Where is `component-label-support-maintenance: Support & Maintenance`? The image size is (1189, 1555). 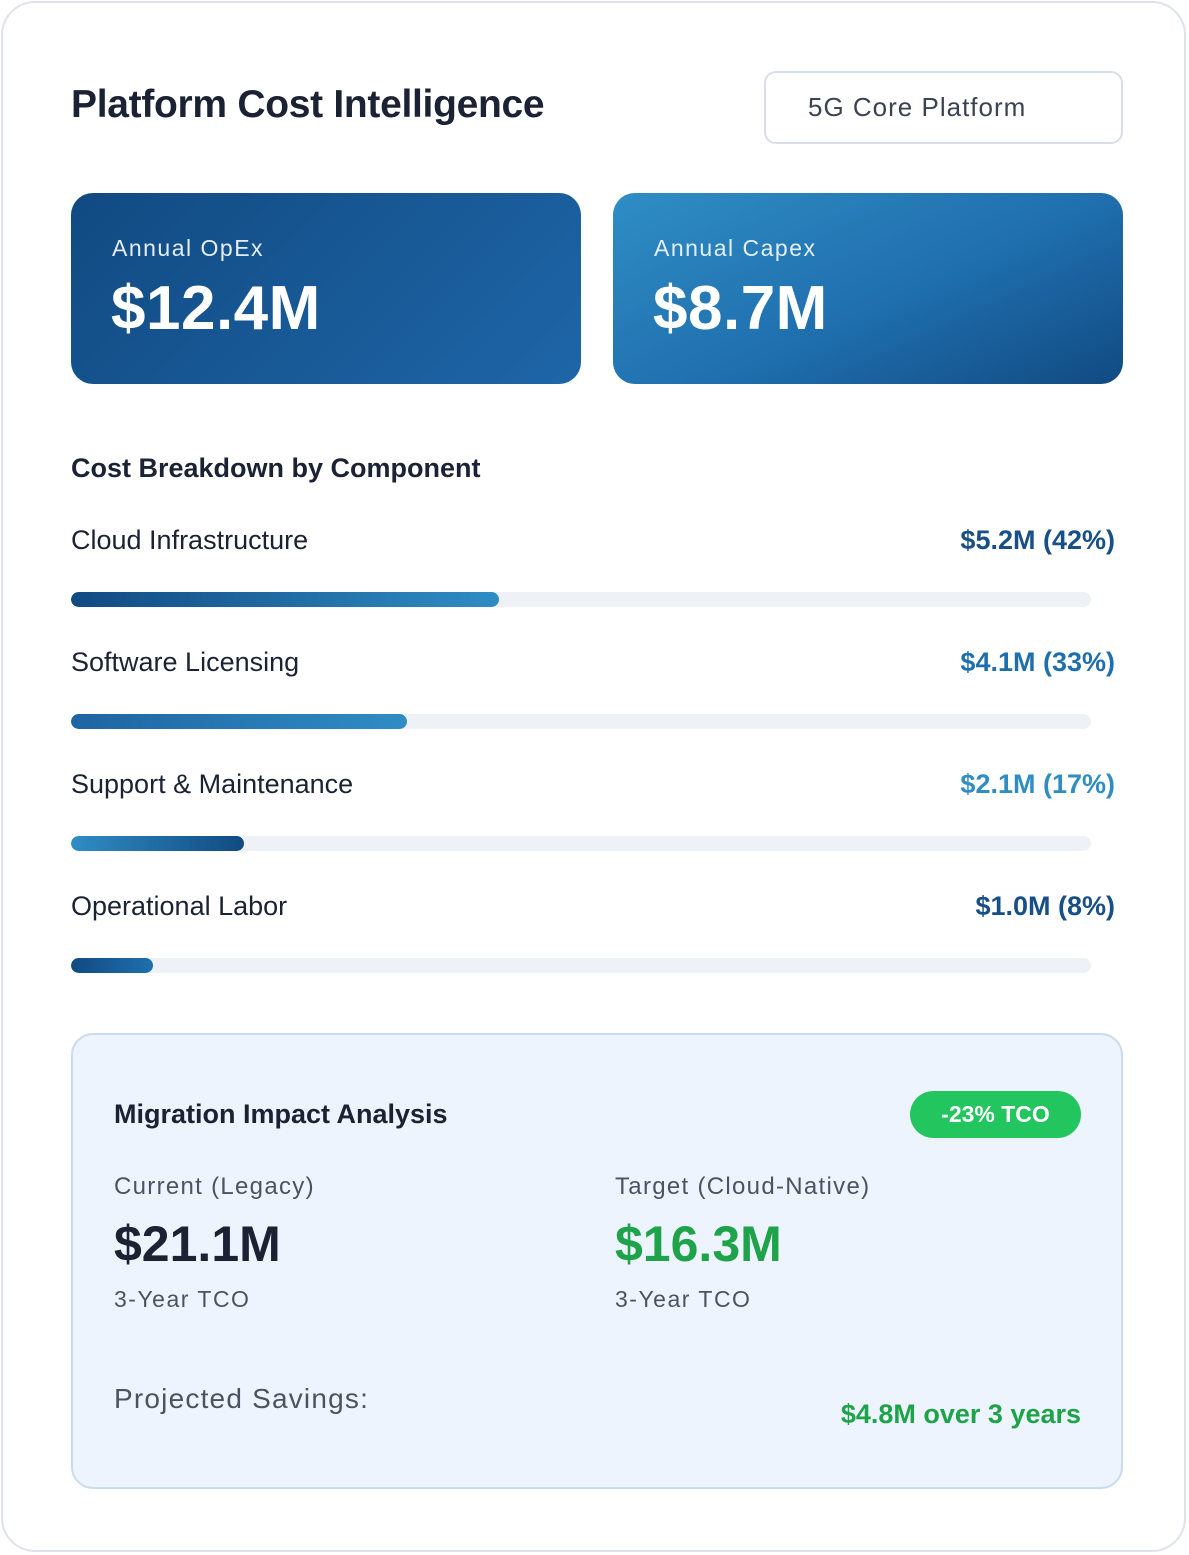 component-label-support-maintenance: Support & Maintenance is located at coordinates (212, 784).